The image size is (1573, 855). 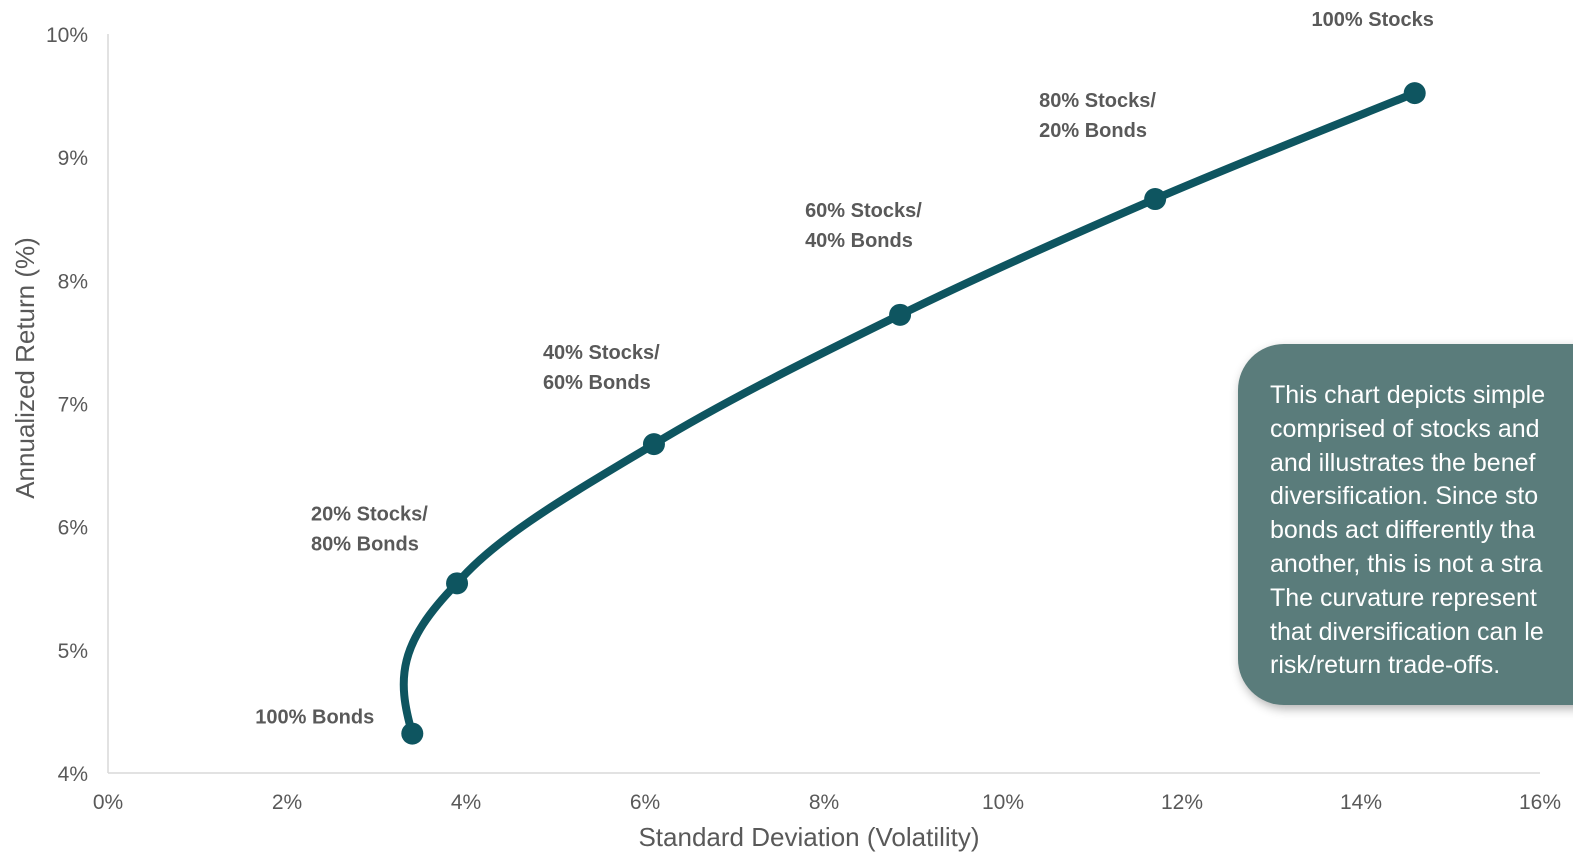 I want to click on x-tick-label: 14%, so click(x=1361, y=802).